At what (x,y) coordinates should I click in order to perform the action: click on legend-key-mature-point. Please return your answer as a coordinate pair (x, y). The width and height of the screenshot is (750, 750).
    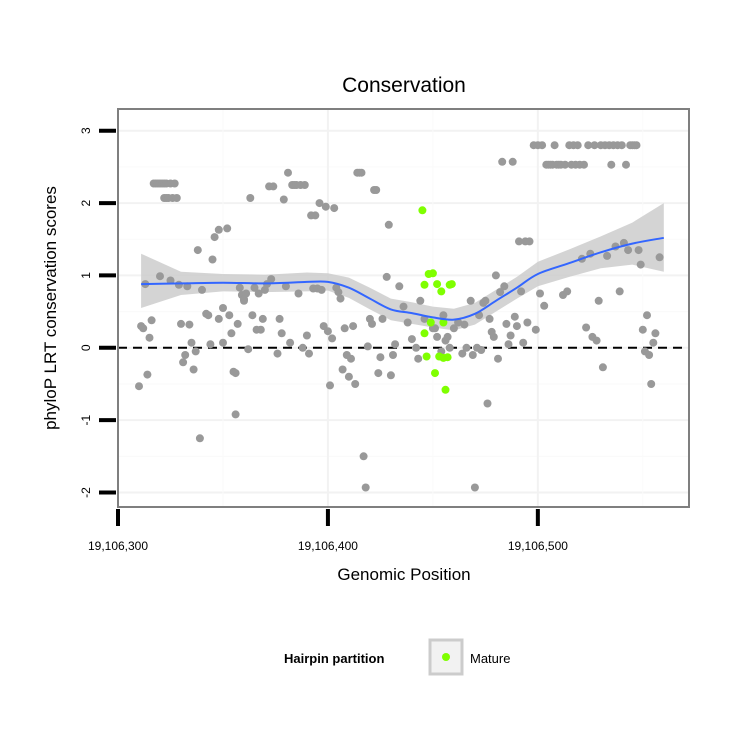
    Looking at the image, I should click on (446, 657).